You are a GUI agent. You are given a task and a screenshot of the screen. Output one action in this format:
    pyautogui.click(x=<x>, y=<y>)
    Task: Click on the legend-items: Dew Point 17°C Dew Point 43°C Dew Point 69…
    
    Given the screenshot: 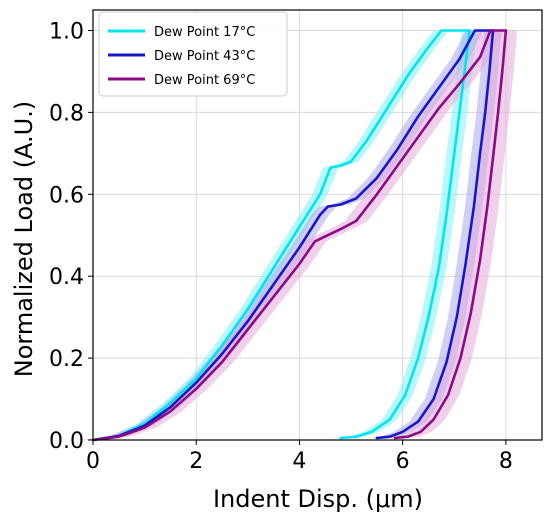 What is the action you would take?
    pyautogui.click(x=181, y=56)
    